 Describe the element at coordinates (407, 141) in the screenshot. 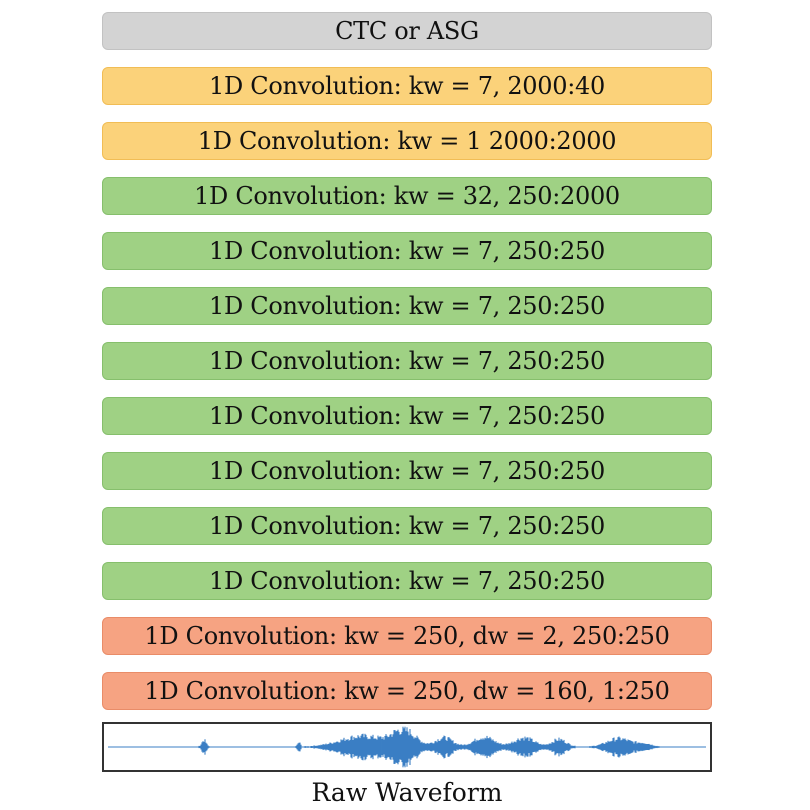

I see `layer-conv-2: 1D Convolution: kw = 1 2000:2000` at that location.